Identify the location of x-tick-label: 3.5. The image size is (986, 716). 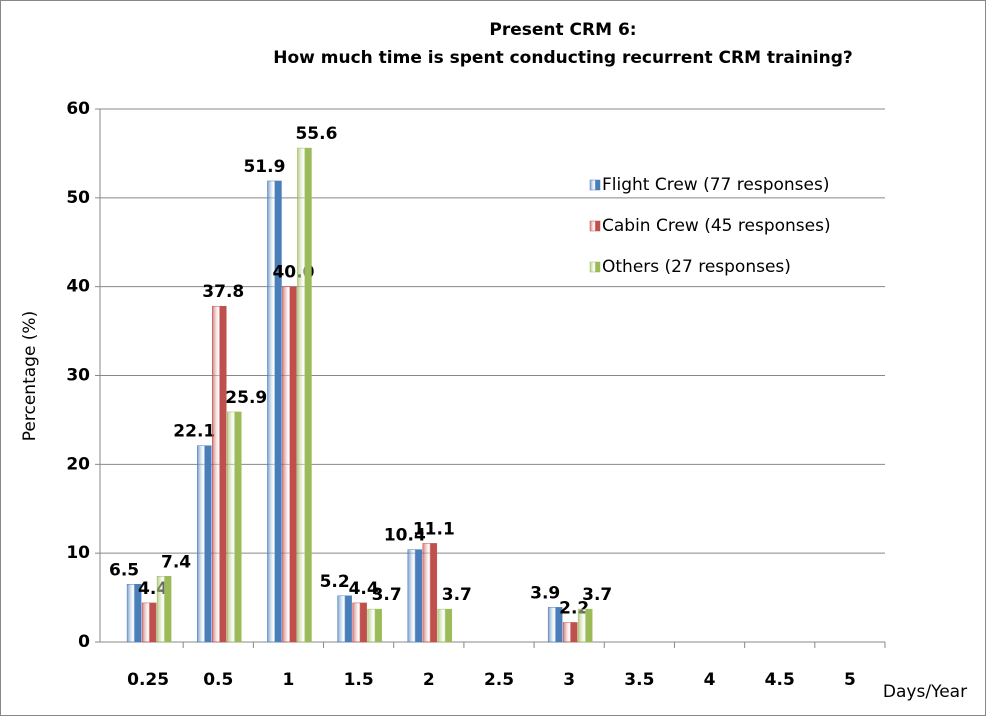
(639, 680).